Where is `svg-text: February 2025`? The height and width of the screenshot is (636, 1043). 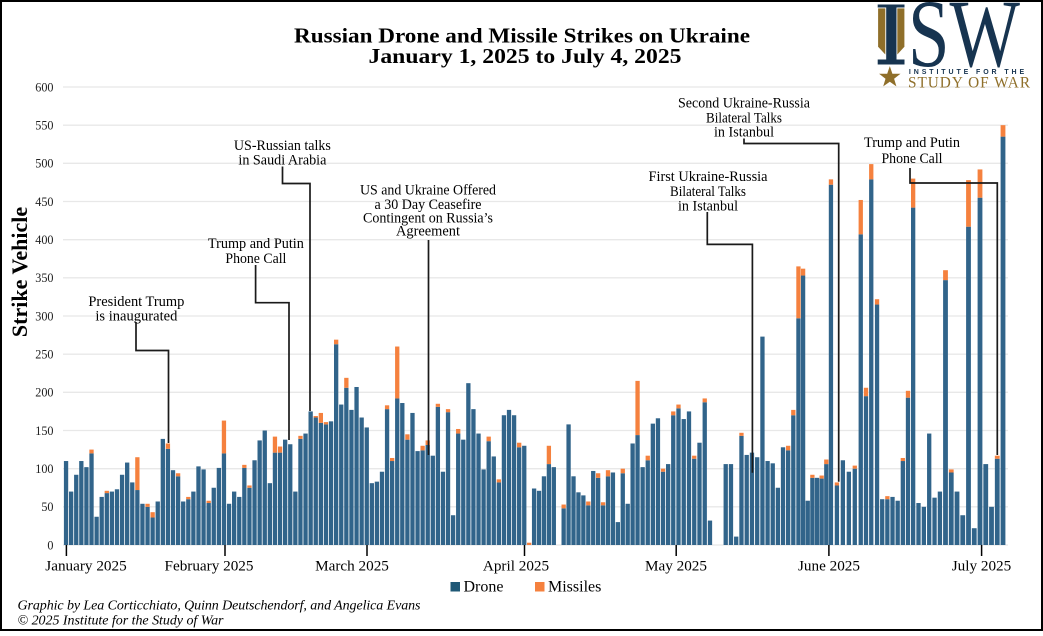 svg-text: February 2025 is located at coordinates (209, 566).